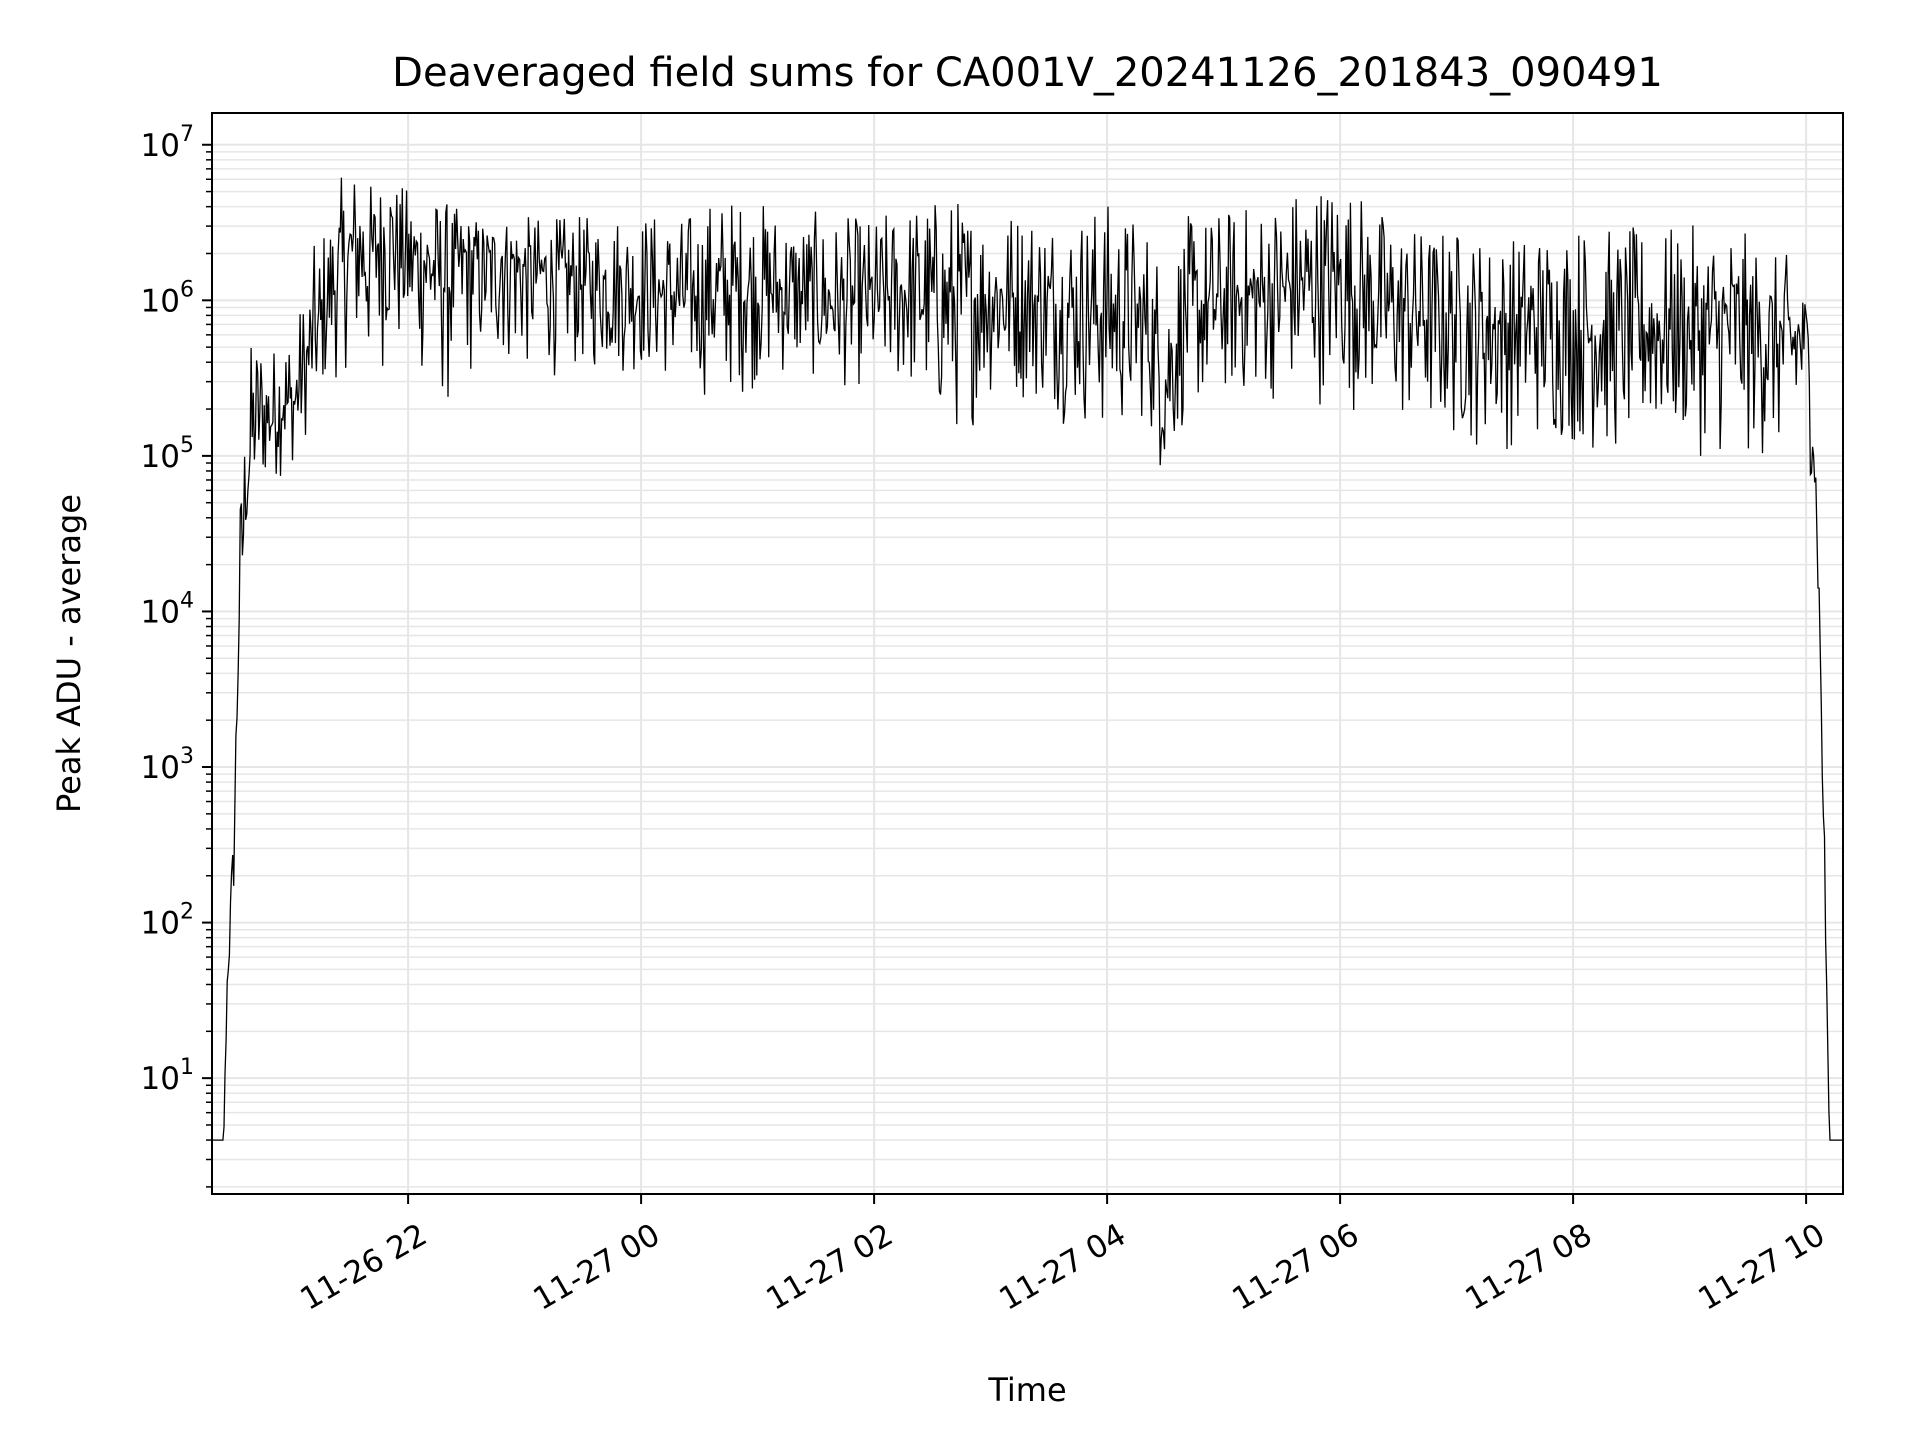 This screenshot has width=1920, height=1440. I want to click on y-tick-label: 10⁴, so click(167, 609).